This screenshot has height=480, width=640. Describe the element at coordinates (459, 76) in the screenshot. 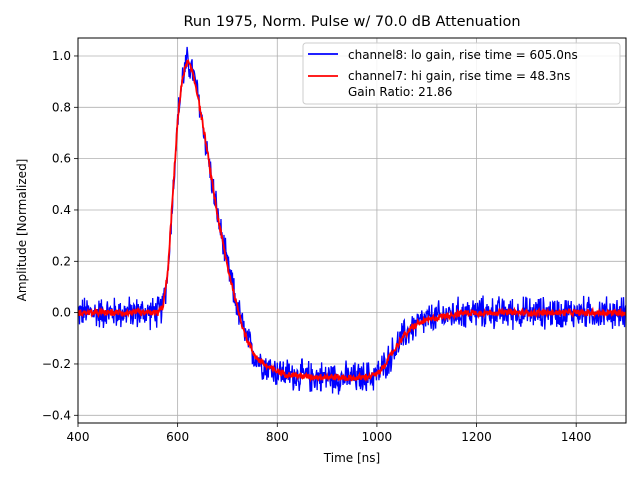

I see `legend-label-channel7: channel7: hi gain, rise time = 48.3ns` at that location.